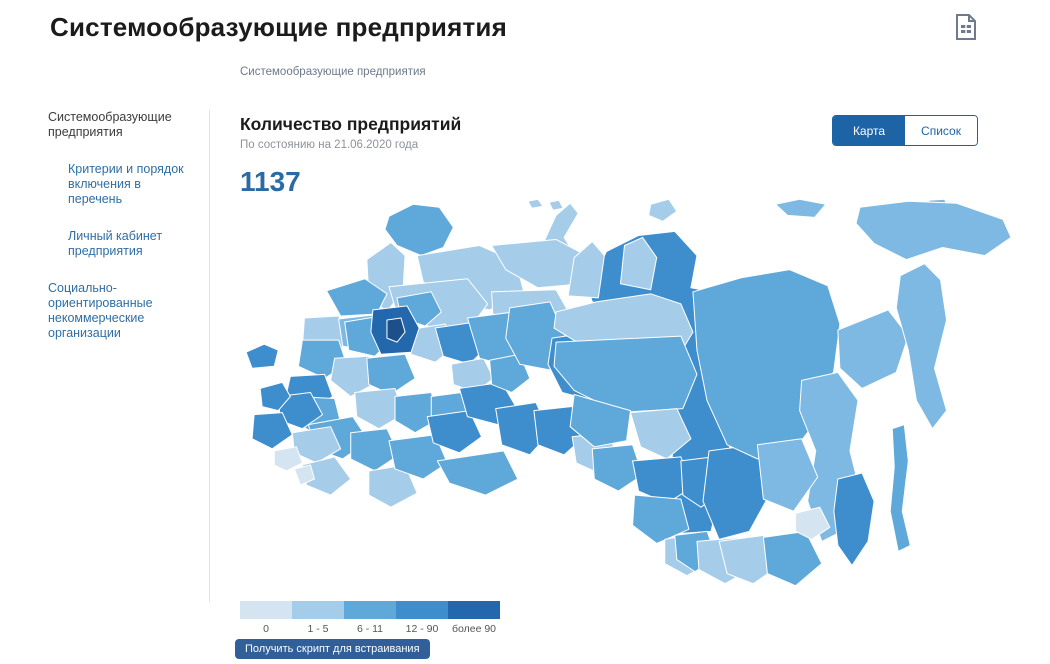  I want to click on legend-item: 6 - 11, so click(370, 618).